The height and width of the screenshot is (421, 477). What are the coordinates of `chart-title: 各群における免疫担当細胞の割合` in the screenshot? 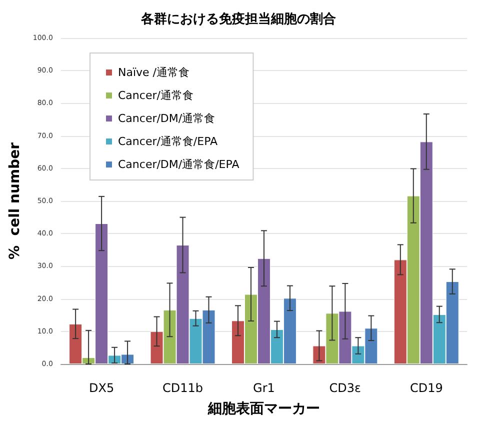 It's located at (238, 19).